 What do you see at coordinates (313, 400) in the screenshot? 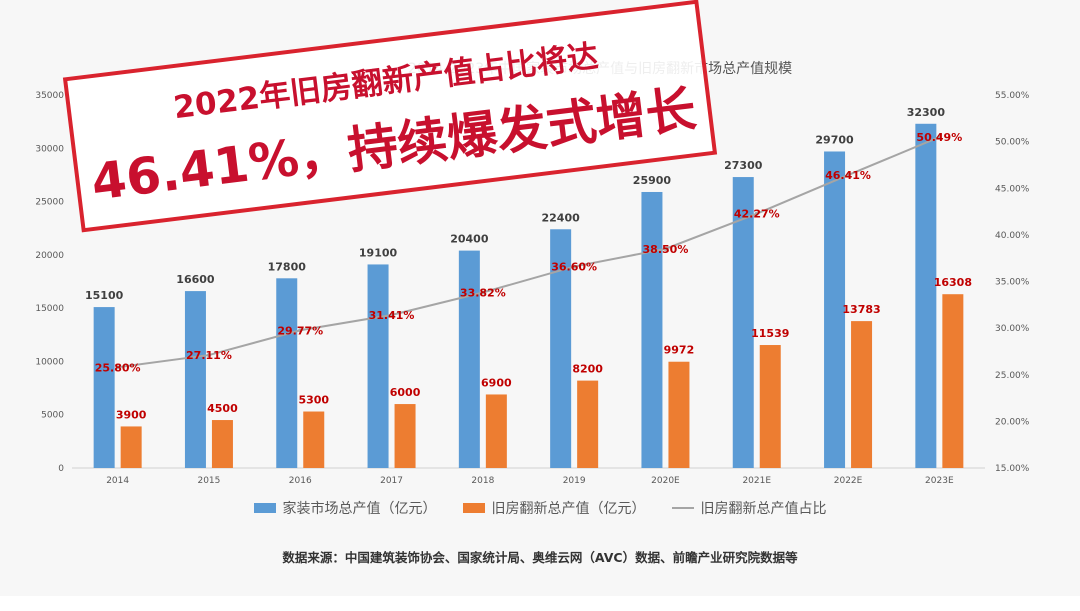
I see `bar-value-label: 5300` at bounding box center [313, 400].